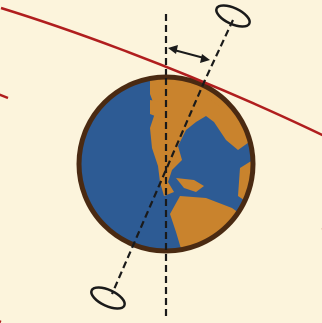 This screenshot has height=323, width=322. What do you see at coordinates (108, 298) in the screenshot?
I see `pole-ellipse-bottom` at bounding box center [108, 298].